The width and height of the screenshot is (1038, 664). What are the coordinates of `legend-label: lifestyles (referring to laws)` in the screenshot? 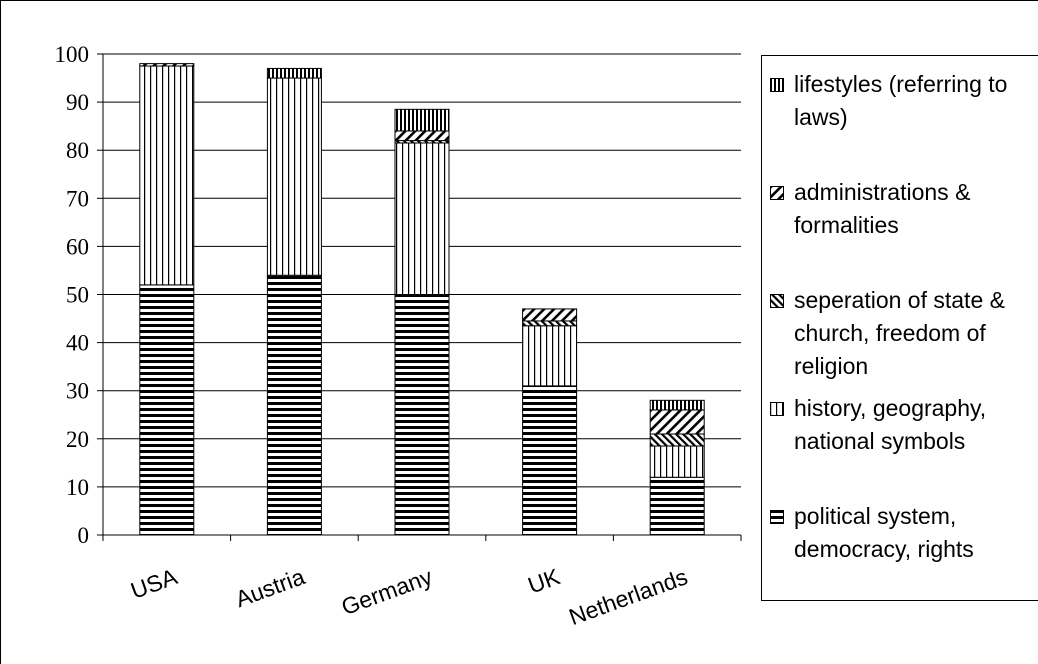 It's located at (901, 100).